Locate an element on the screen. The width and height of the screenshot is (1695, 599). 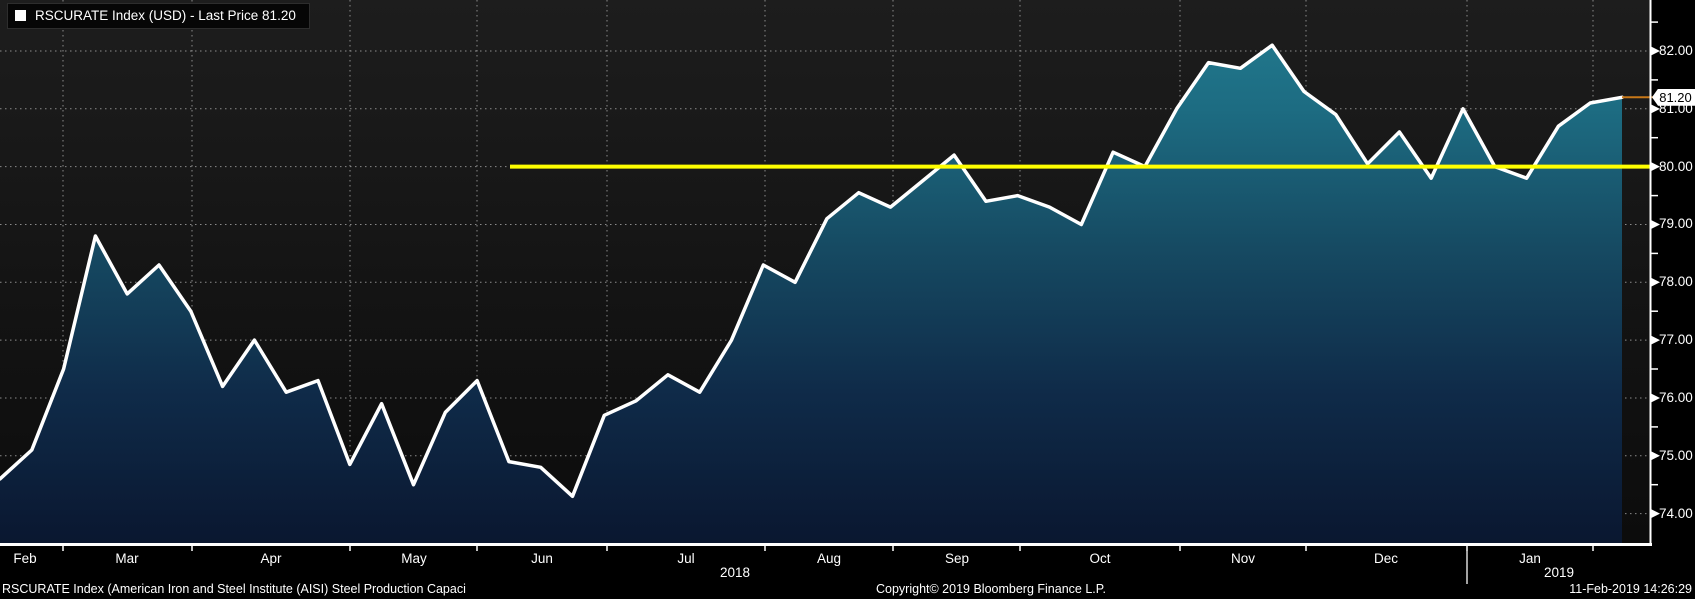
y-axis-label: 78.00 is located at coordinates (1676, 282).